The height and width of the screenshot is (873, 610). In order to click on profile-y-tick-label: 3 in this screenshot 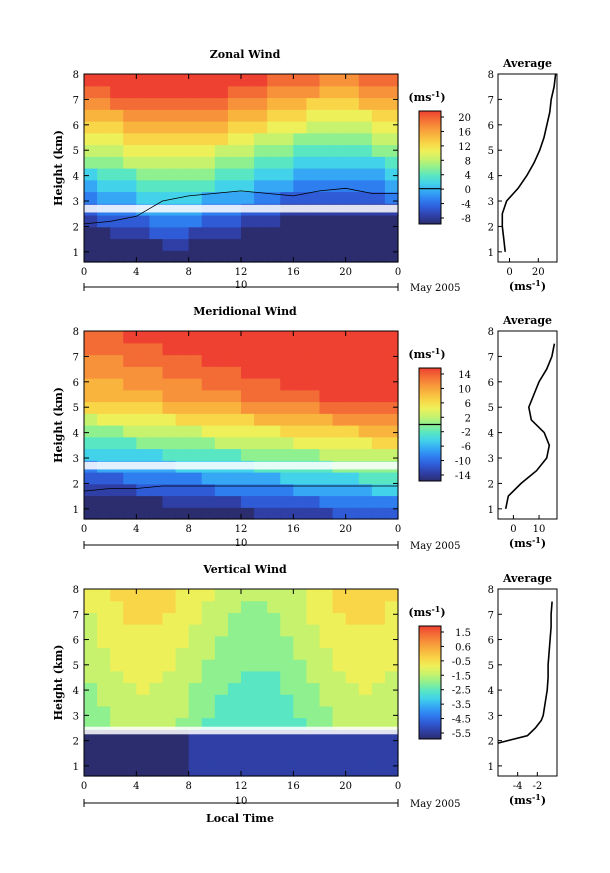, I will do `click(491, 716)`.